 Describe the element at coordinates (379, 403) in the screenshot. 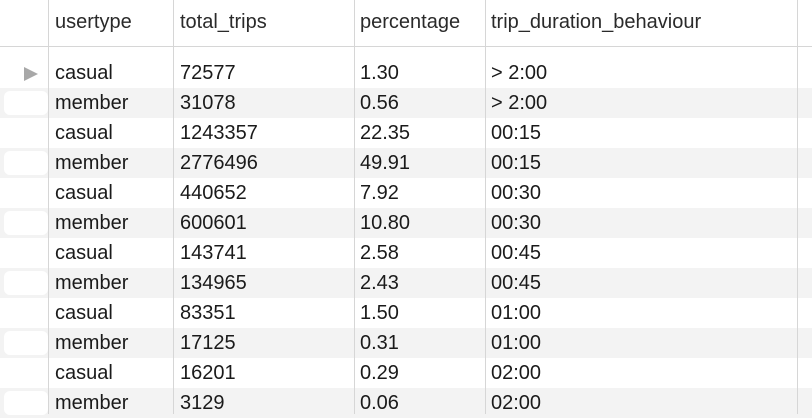

I see `cell-percentage: 0.06` at that location.